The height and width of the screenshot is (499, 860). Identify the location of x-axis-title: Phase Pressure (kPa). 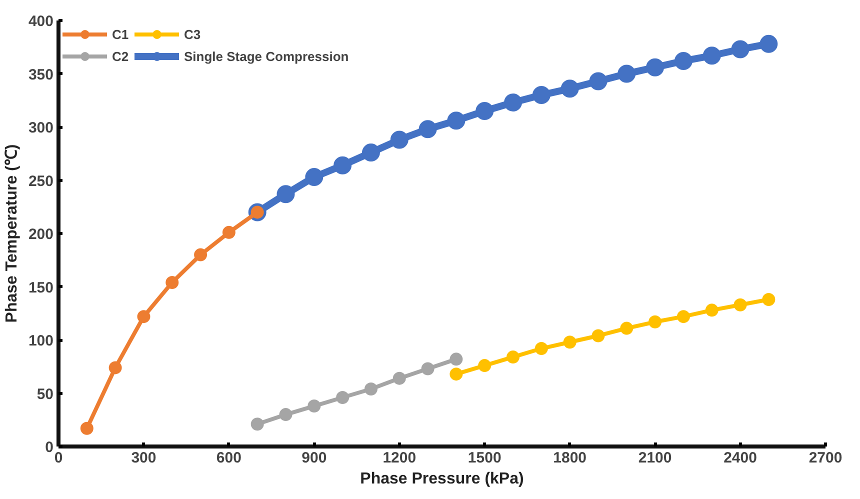
(442, 479).